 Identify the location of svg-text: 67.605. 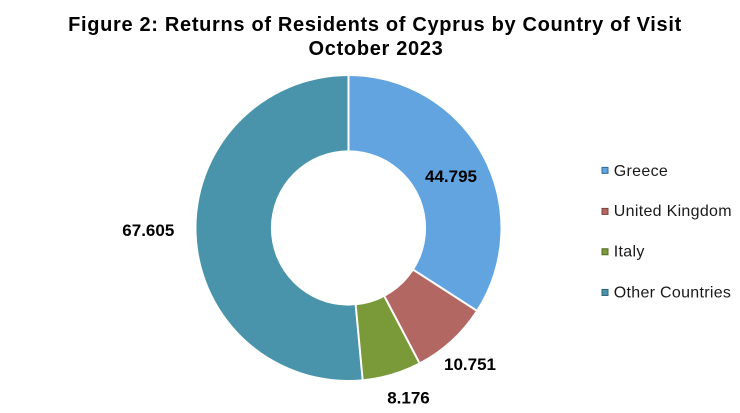
(148, 230).